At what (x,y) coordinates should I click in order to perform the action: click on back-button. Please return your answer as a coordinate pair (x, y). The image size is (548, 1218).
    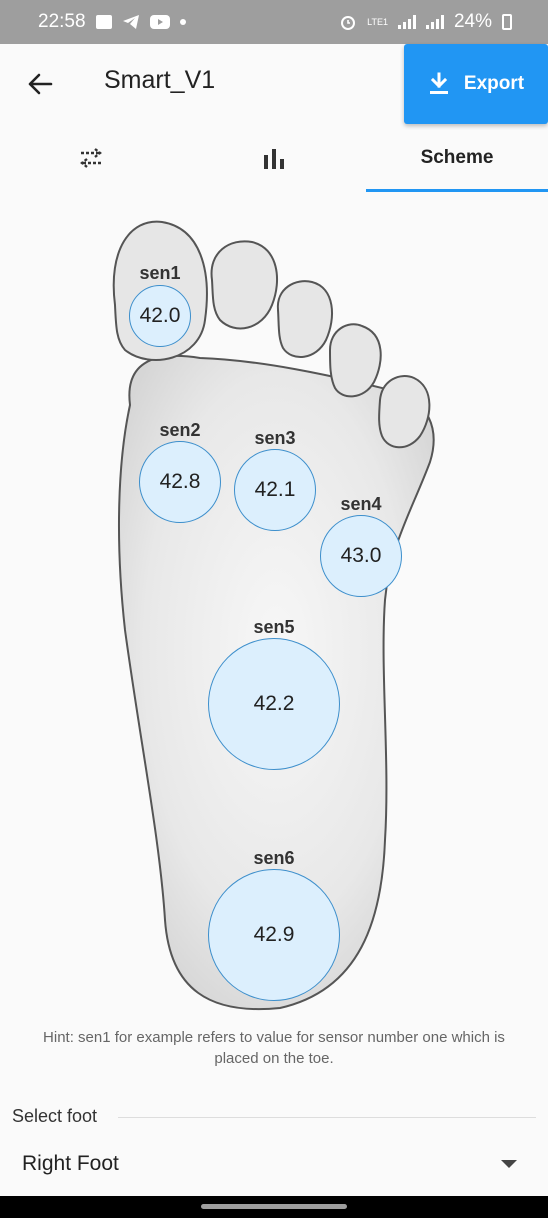
    Looking at the image, I should click on (40, 84).